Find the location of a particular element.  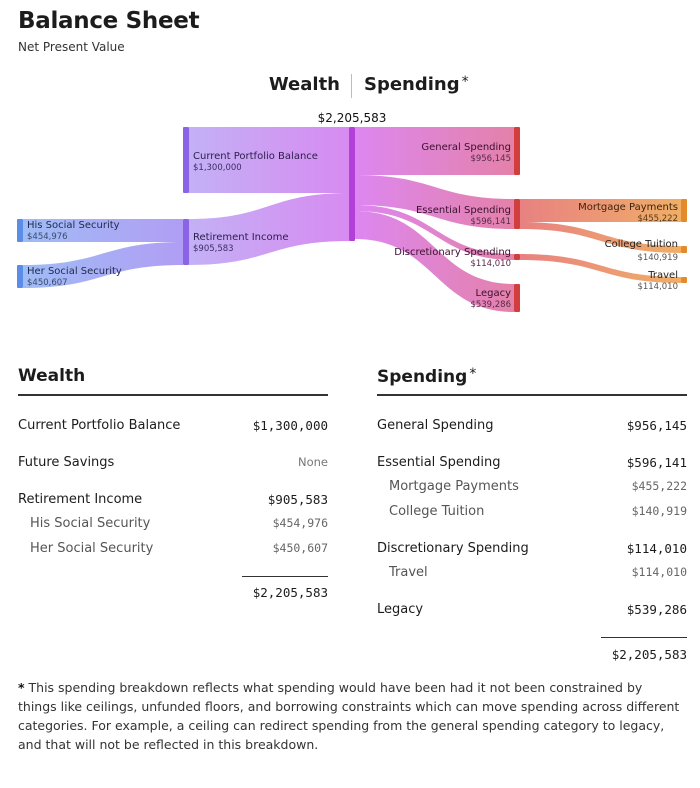

label-her-ss-value: $450,607 is located at coordinates (47, 283).